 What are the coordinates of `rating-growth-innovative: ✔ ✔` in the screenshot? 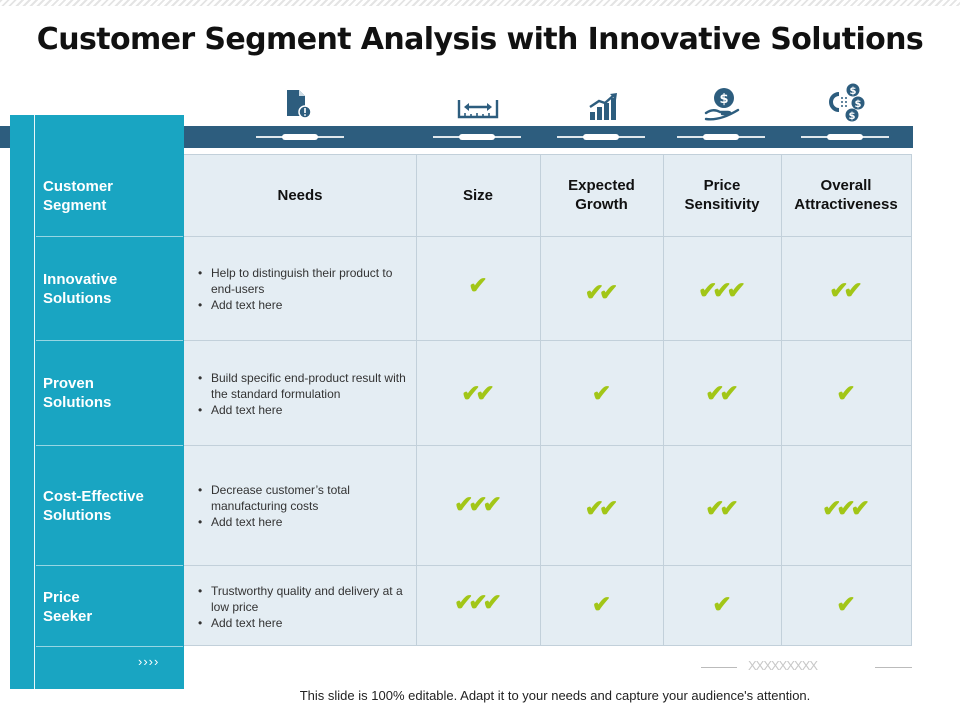 It's located at (601, 292).